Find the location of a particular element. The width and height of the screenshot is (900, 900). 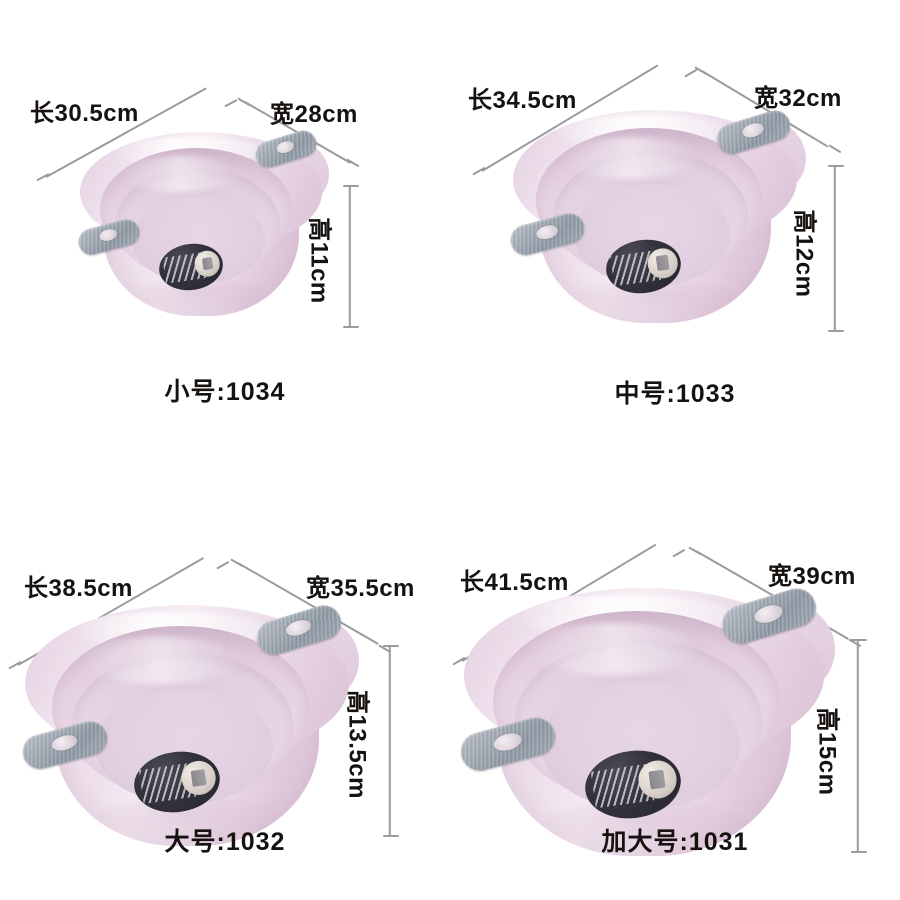

width-tick-end-small is located at coordinates (353, 163).